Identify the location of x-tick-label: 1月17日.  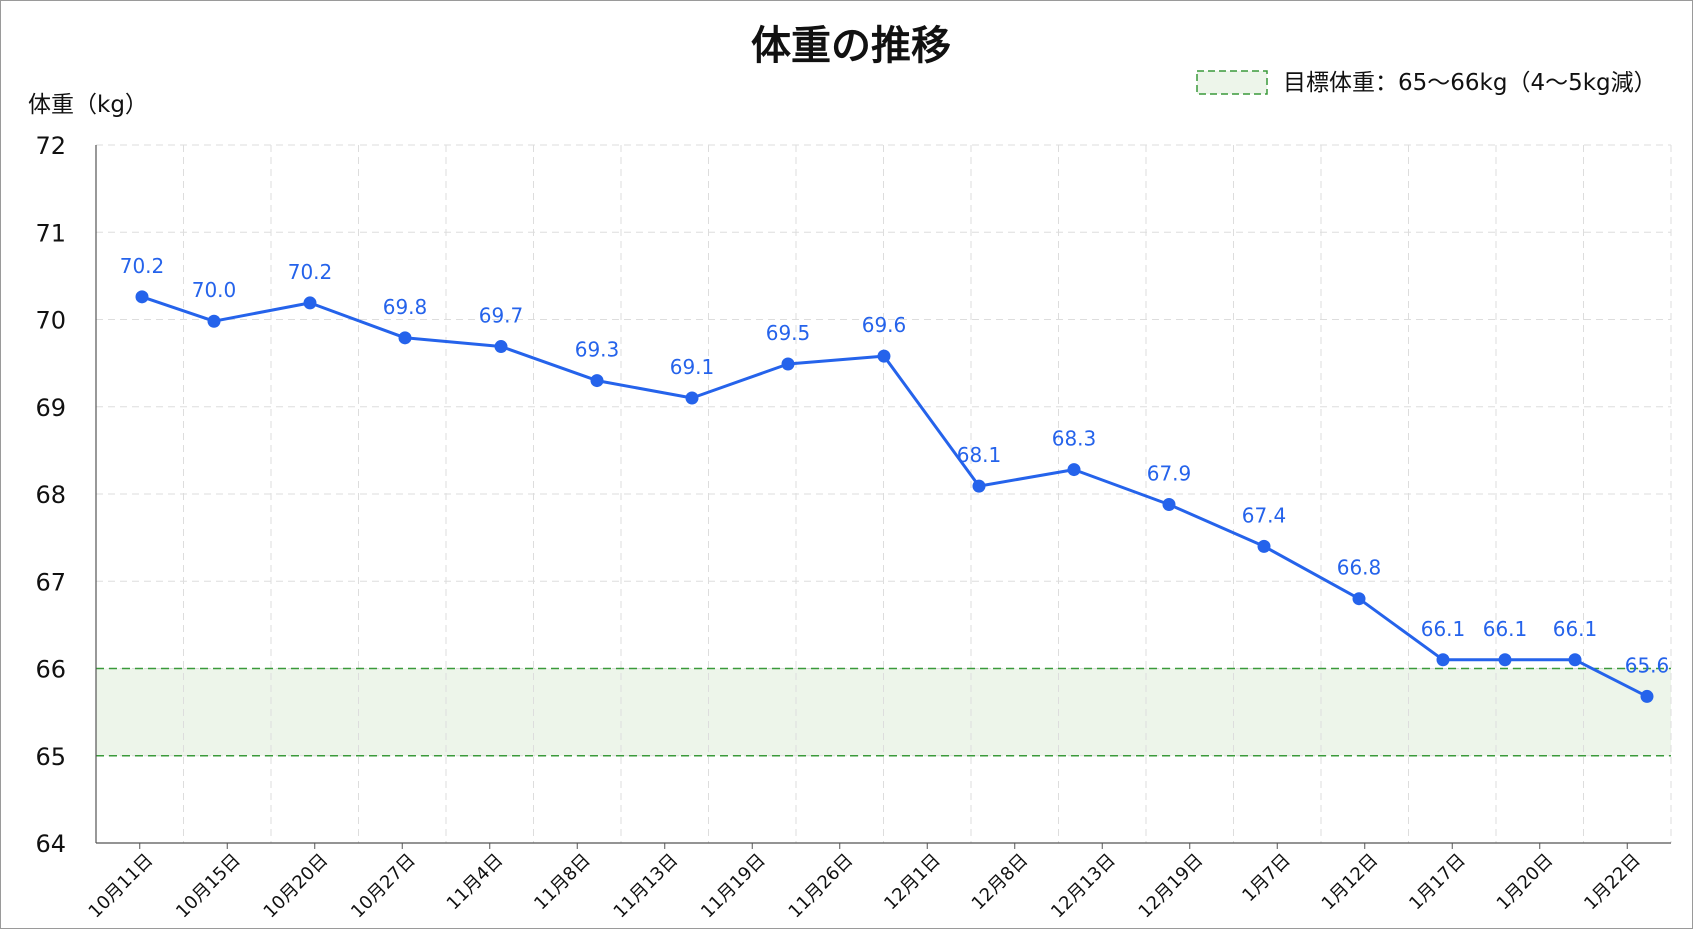
(1437, 882).